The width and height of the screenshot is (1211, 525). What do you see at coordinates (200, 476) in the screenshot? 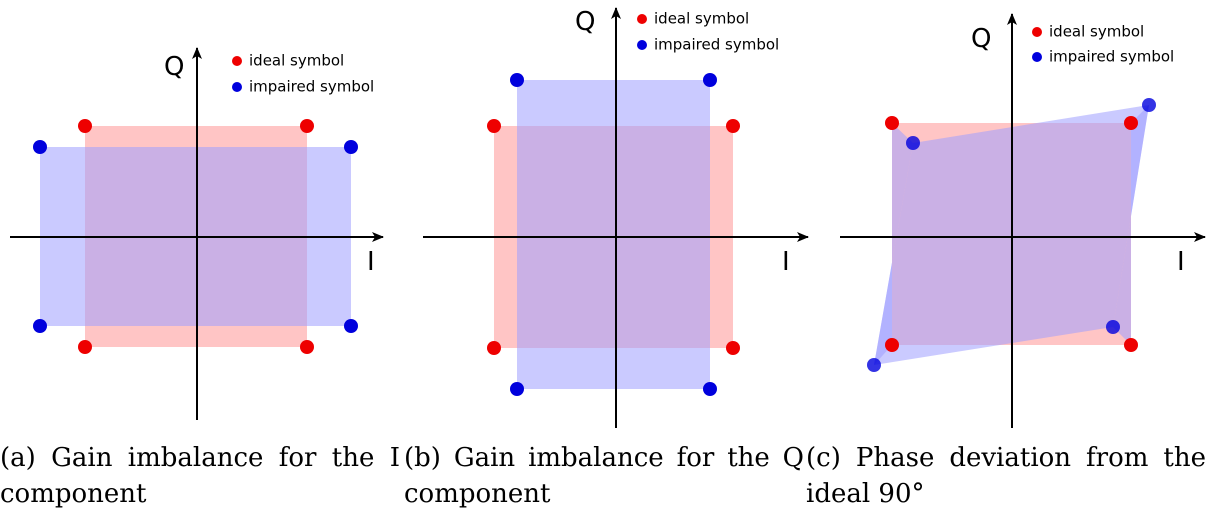
I see `caption: (a) Gain imbalance for the I component` at bounding box center [200, 476].